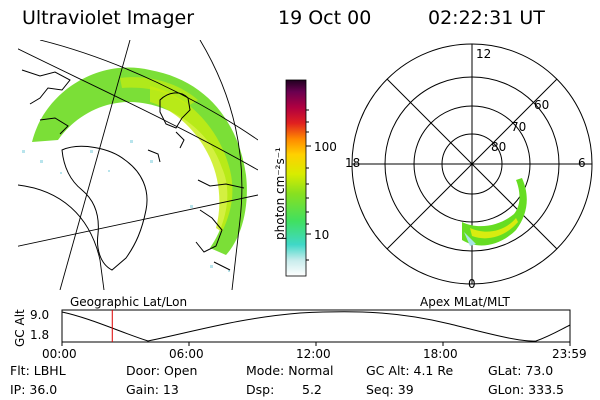 The height and width of the screenshot is (400, 600). Describe the element at coordinates (59, 354) in the screenshot. I see `alt-xtick-0000: 00:00` at that location.